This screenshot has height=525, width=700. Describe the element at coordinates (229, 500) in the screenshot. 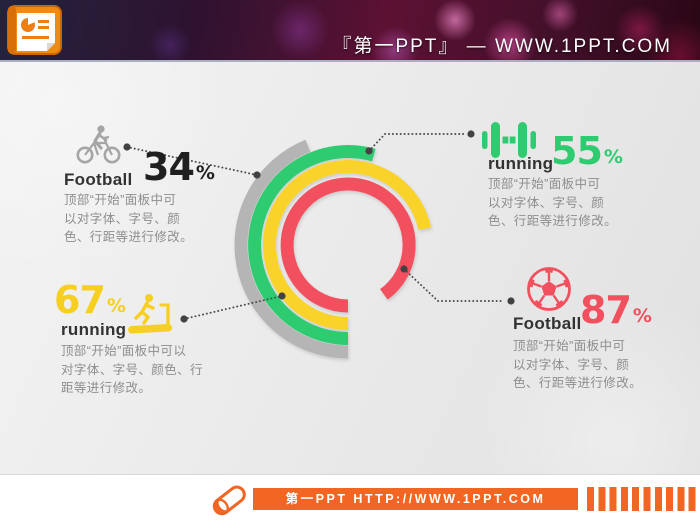

I see `pill-icon` at that location.